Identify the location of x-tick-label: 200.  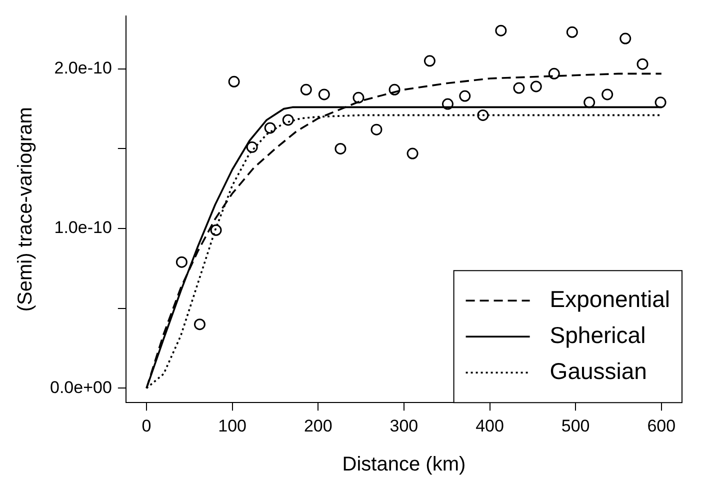
(318, 426).